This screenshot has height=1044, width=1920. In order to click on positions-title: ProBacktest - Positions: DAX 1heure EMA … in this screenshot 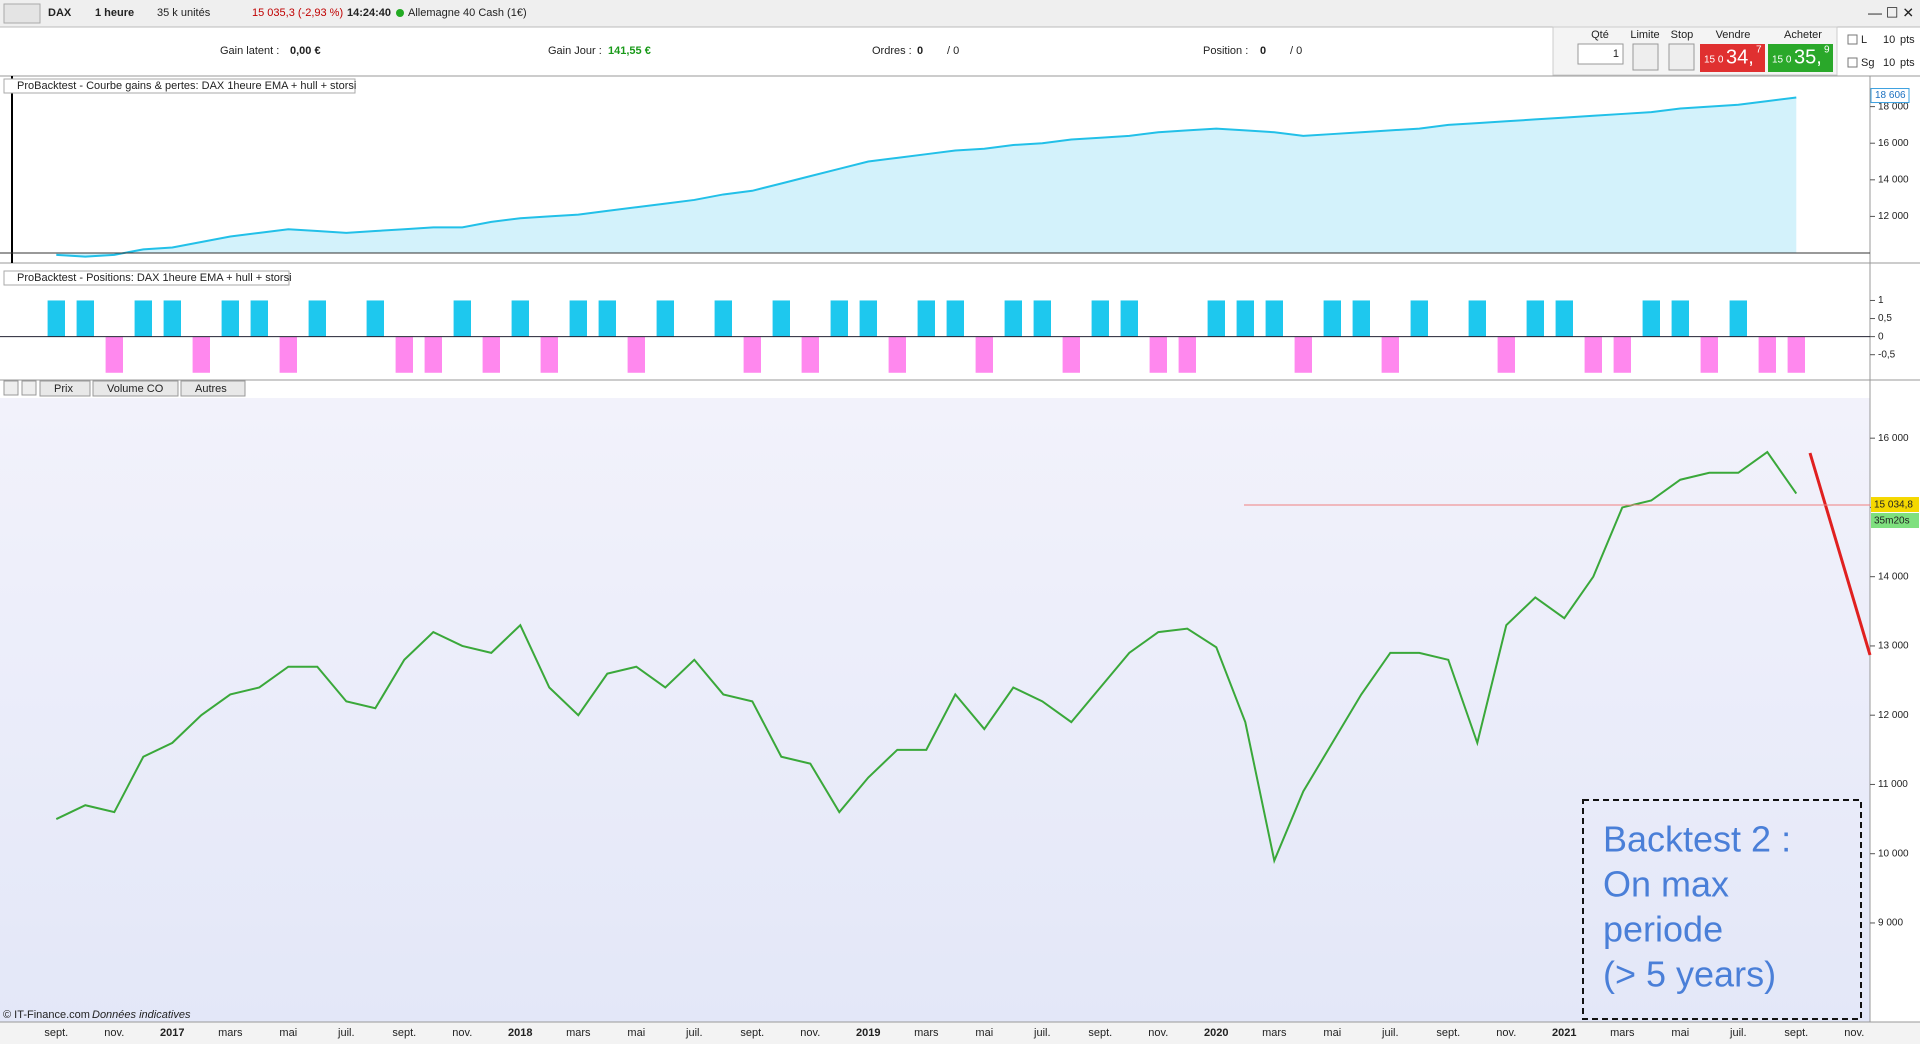, I will do `click(154, 278)`.